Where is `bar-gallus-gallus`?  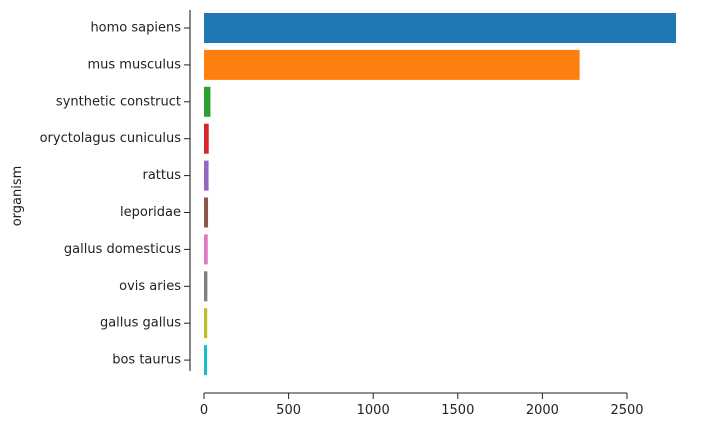 bar-gallus-gallus is located at coordinates (206, 323).